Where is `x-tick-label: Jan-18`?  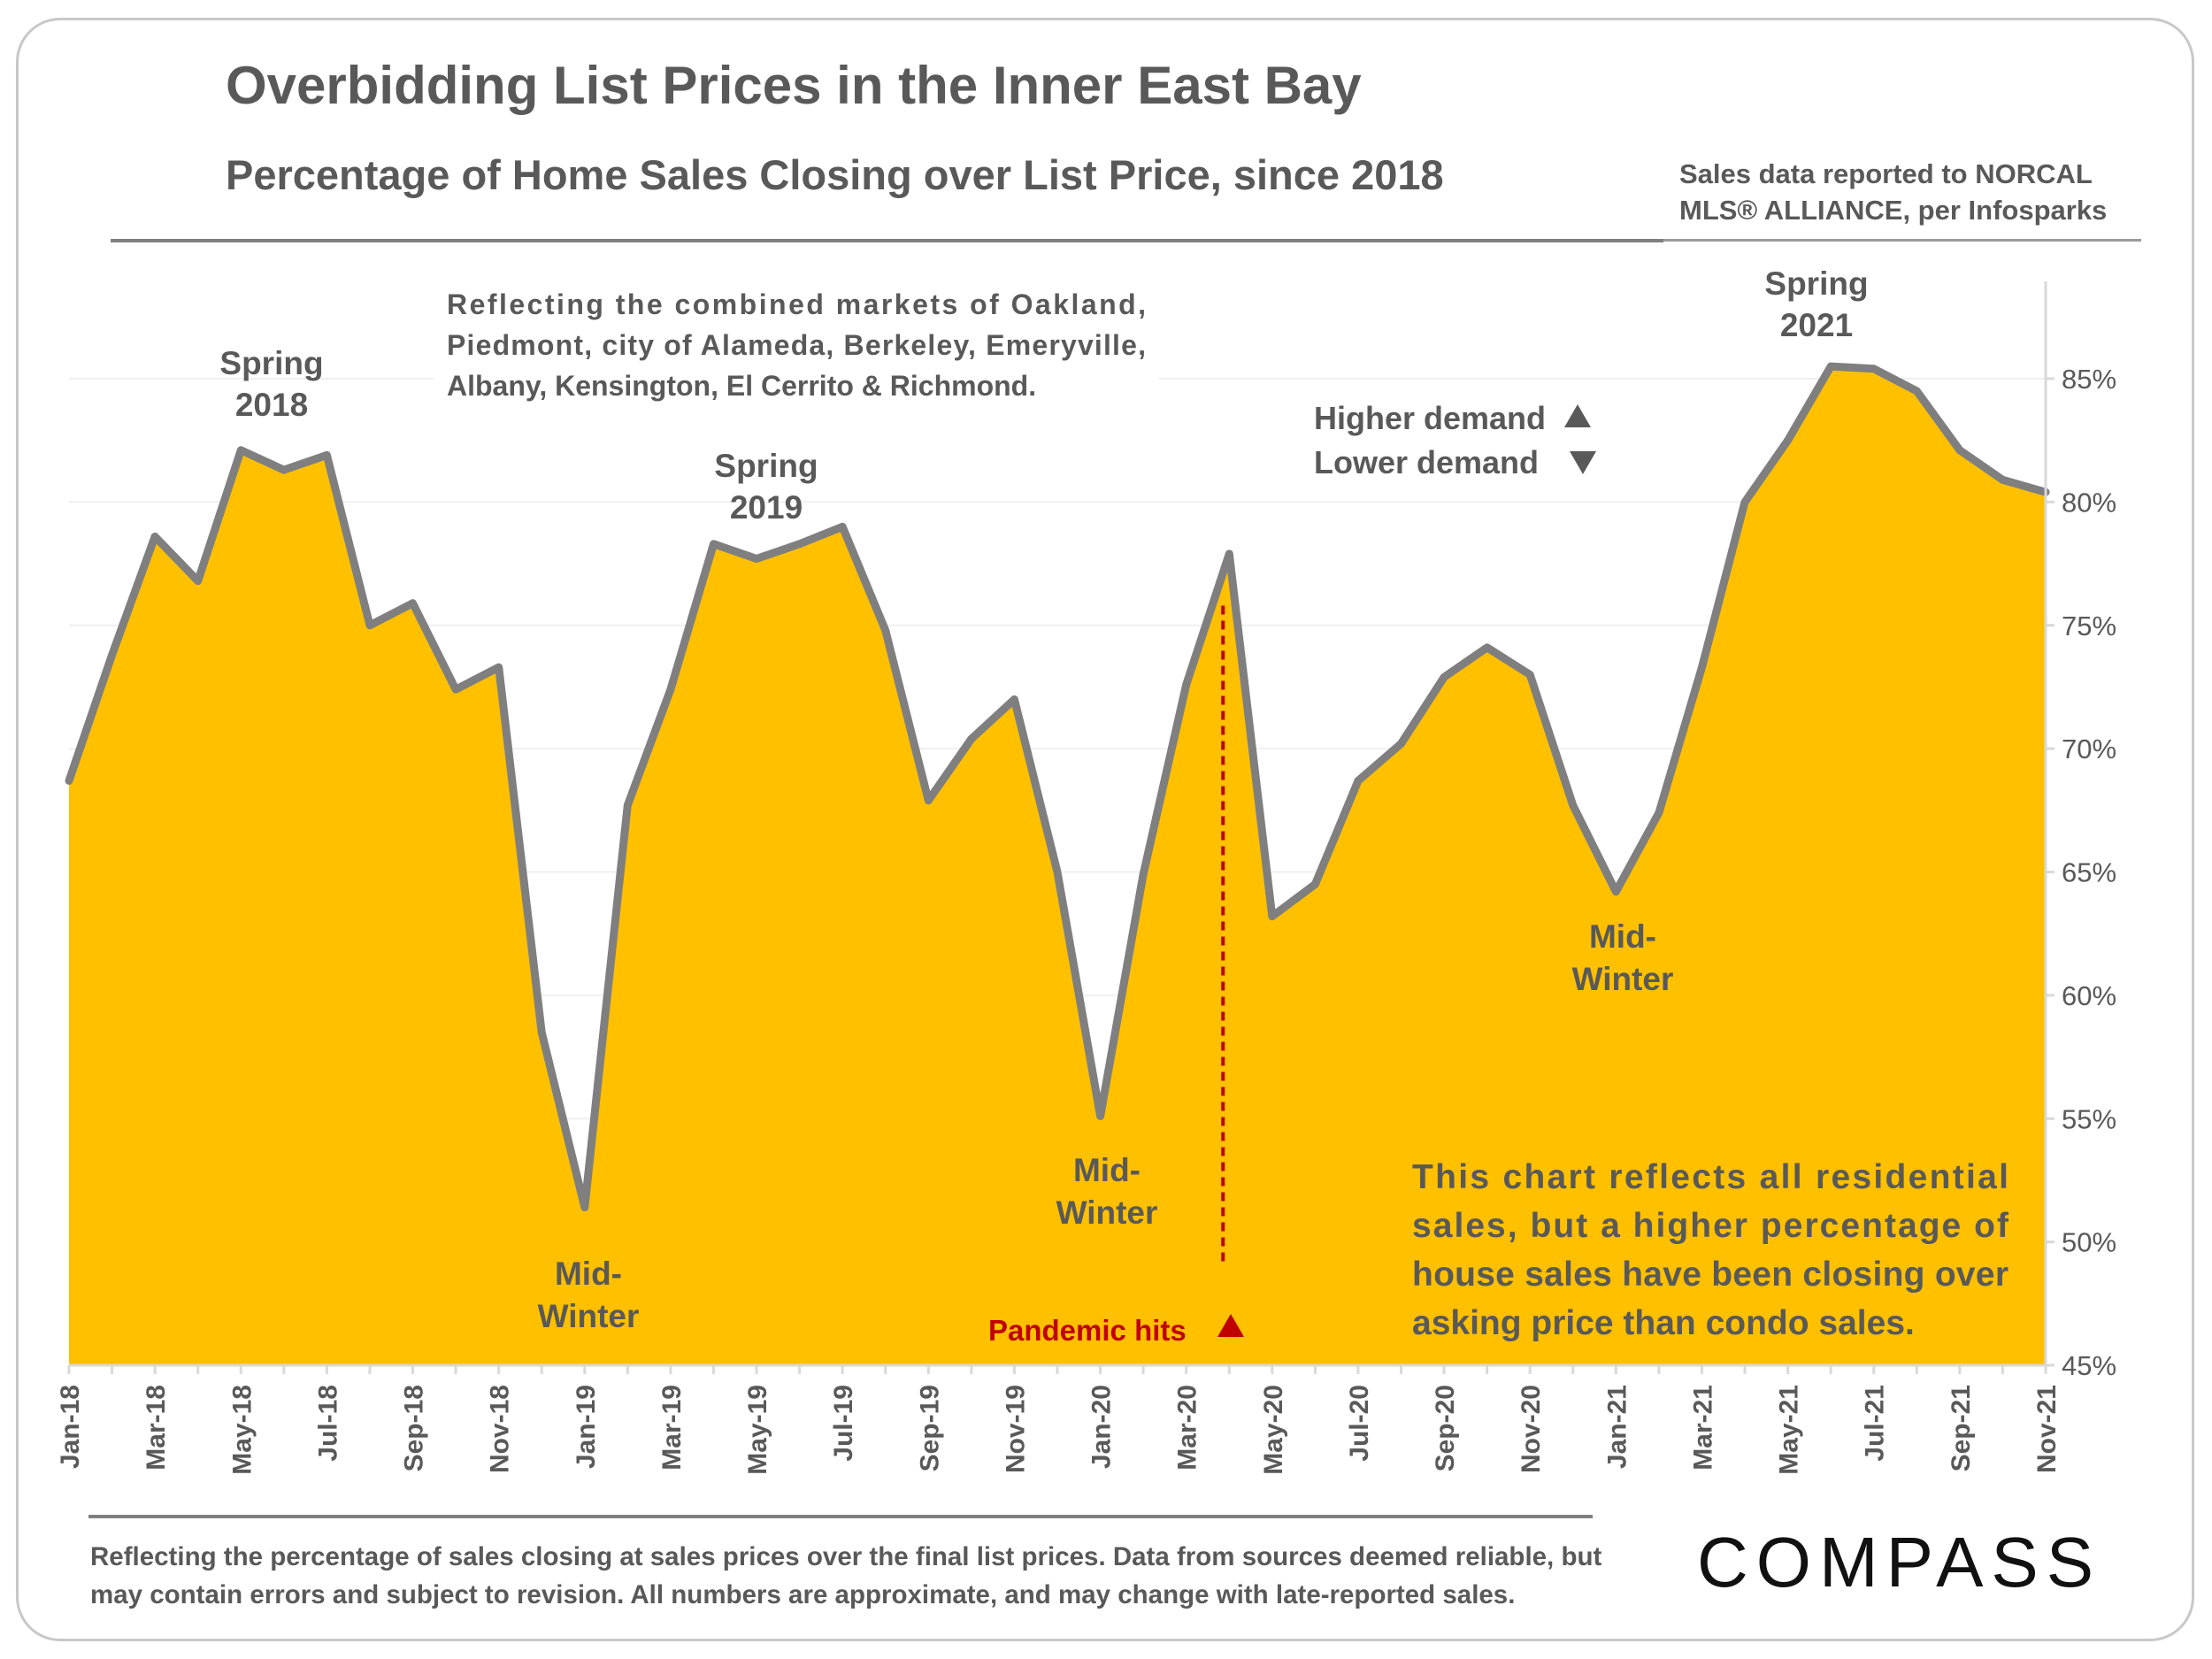 x-tick-label: Jan-18 is located at coordinates (70, 1427).